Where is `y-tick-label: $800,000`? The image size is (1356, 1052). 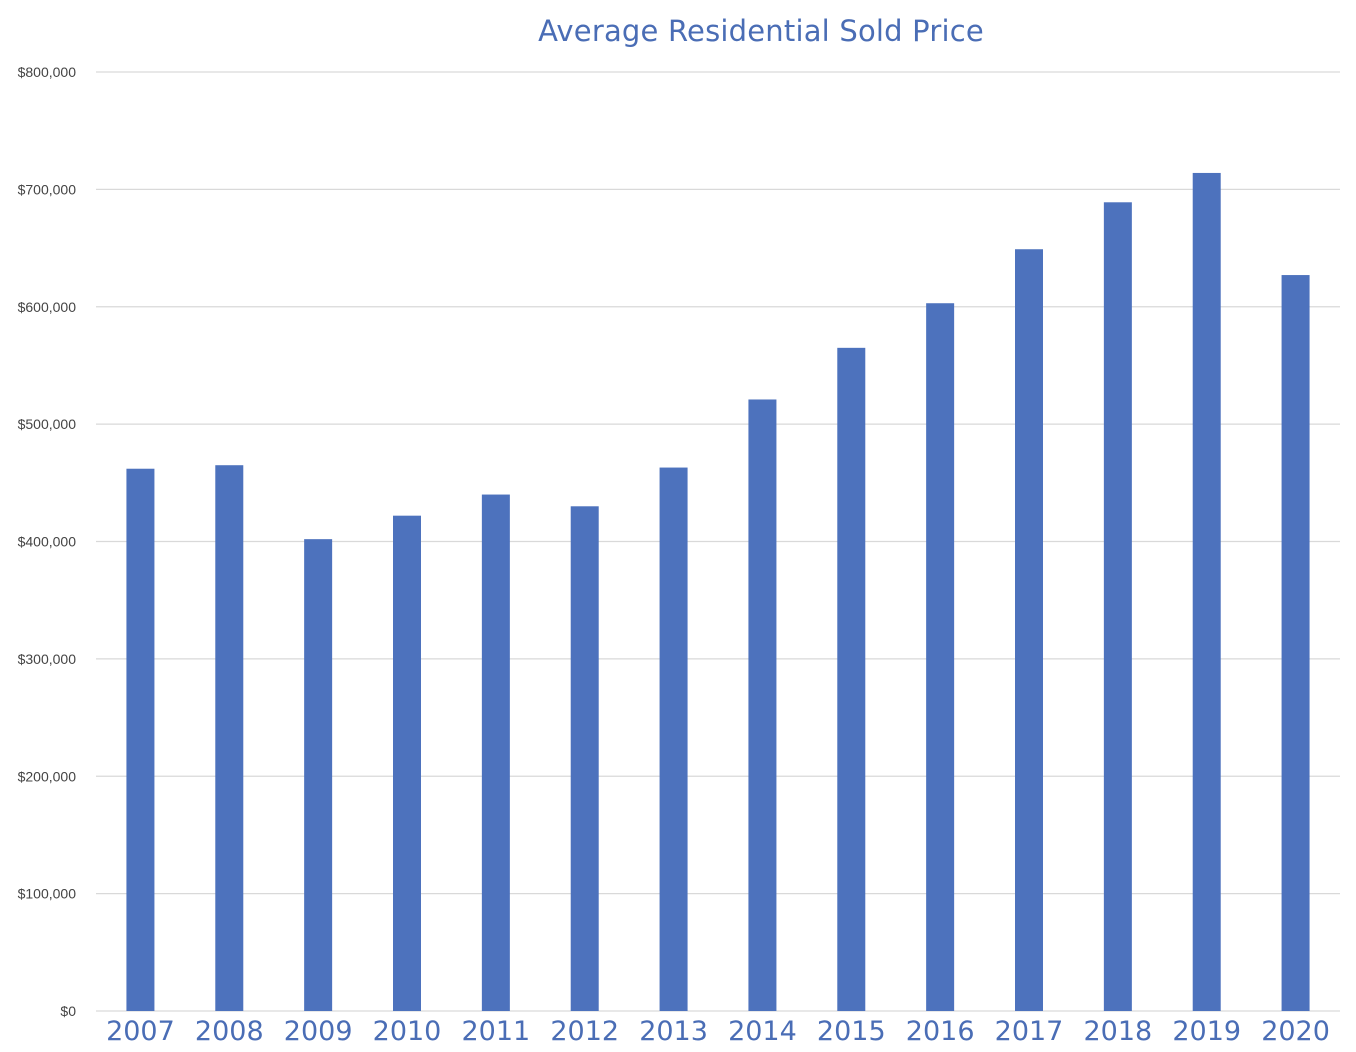 y-tick-label: $800,000 is located at coordinates (47, 72).